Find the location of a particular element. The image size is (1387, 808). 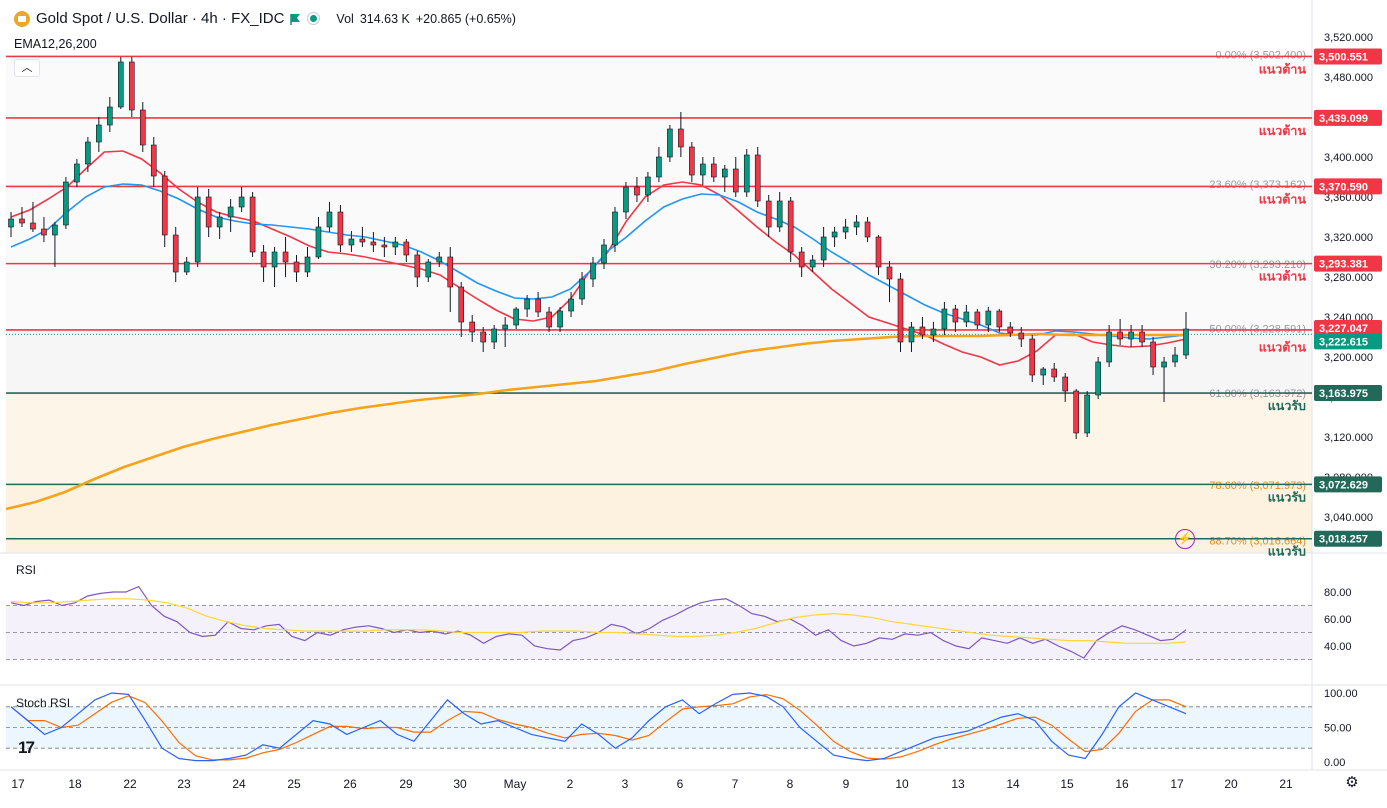

bolt-icon: ⚡ is located at coordinates (1185, 539).